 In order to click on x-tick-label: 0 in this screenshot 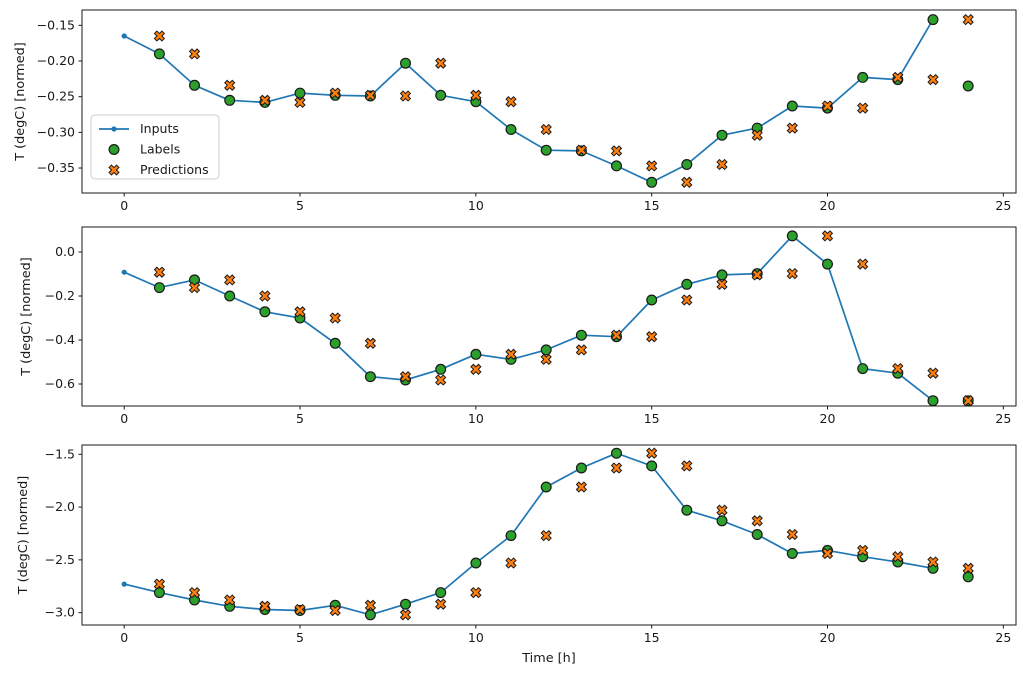, I will do `click(124, 418)`.